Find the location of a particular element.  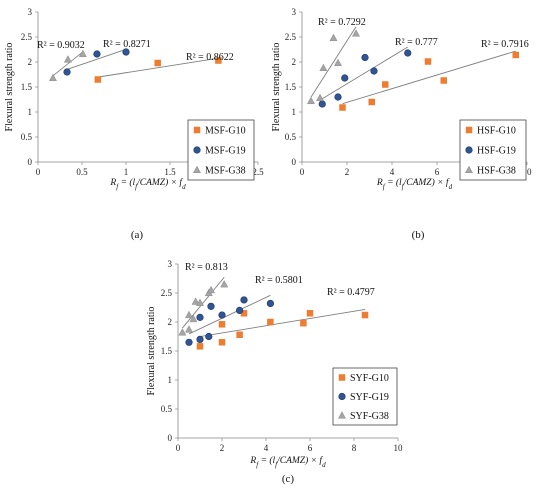

series-SYF-G10: R² = 0.4797 is located at coordinates (285, 318).